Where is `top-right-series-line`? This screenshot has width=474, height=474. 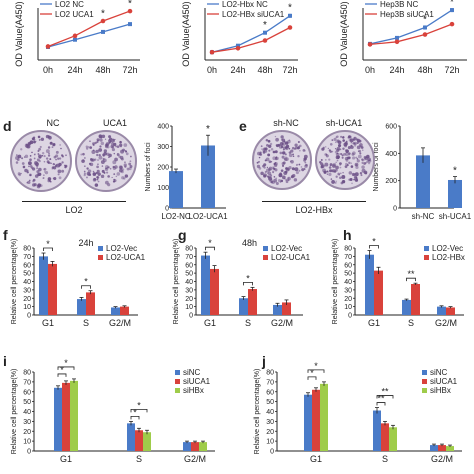 top-right-series-line is located at coordinates (411, 34).